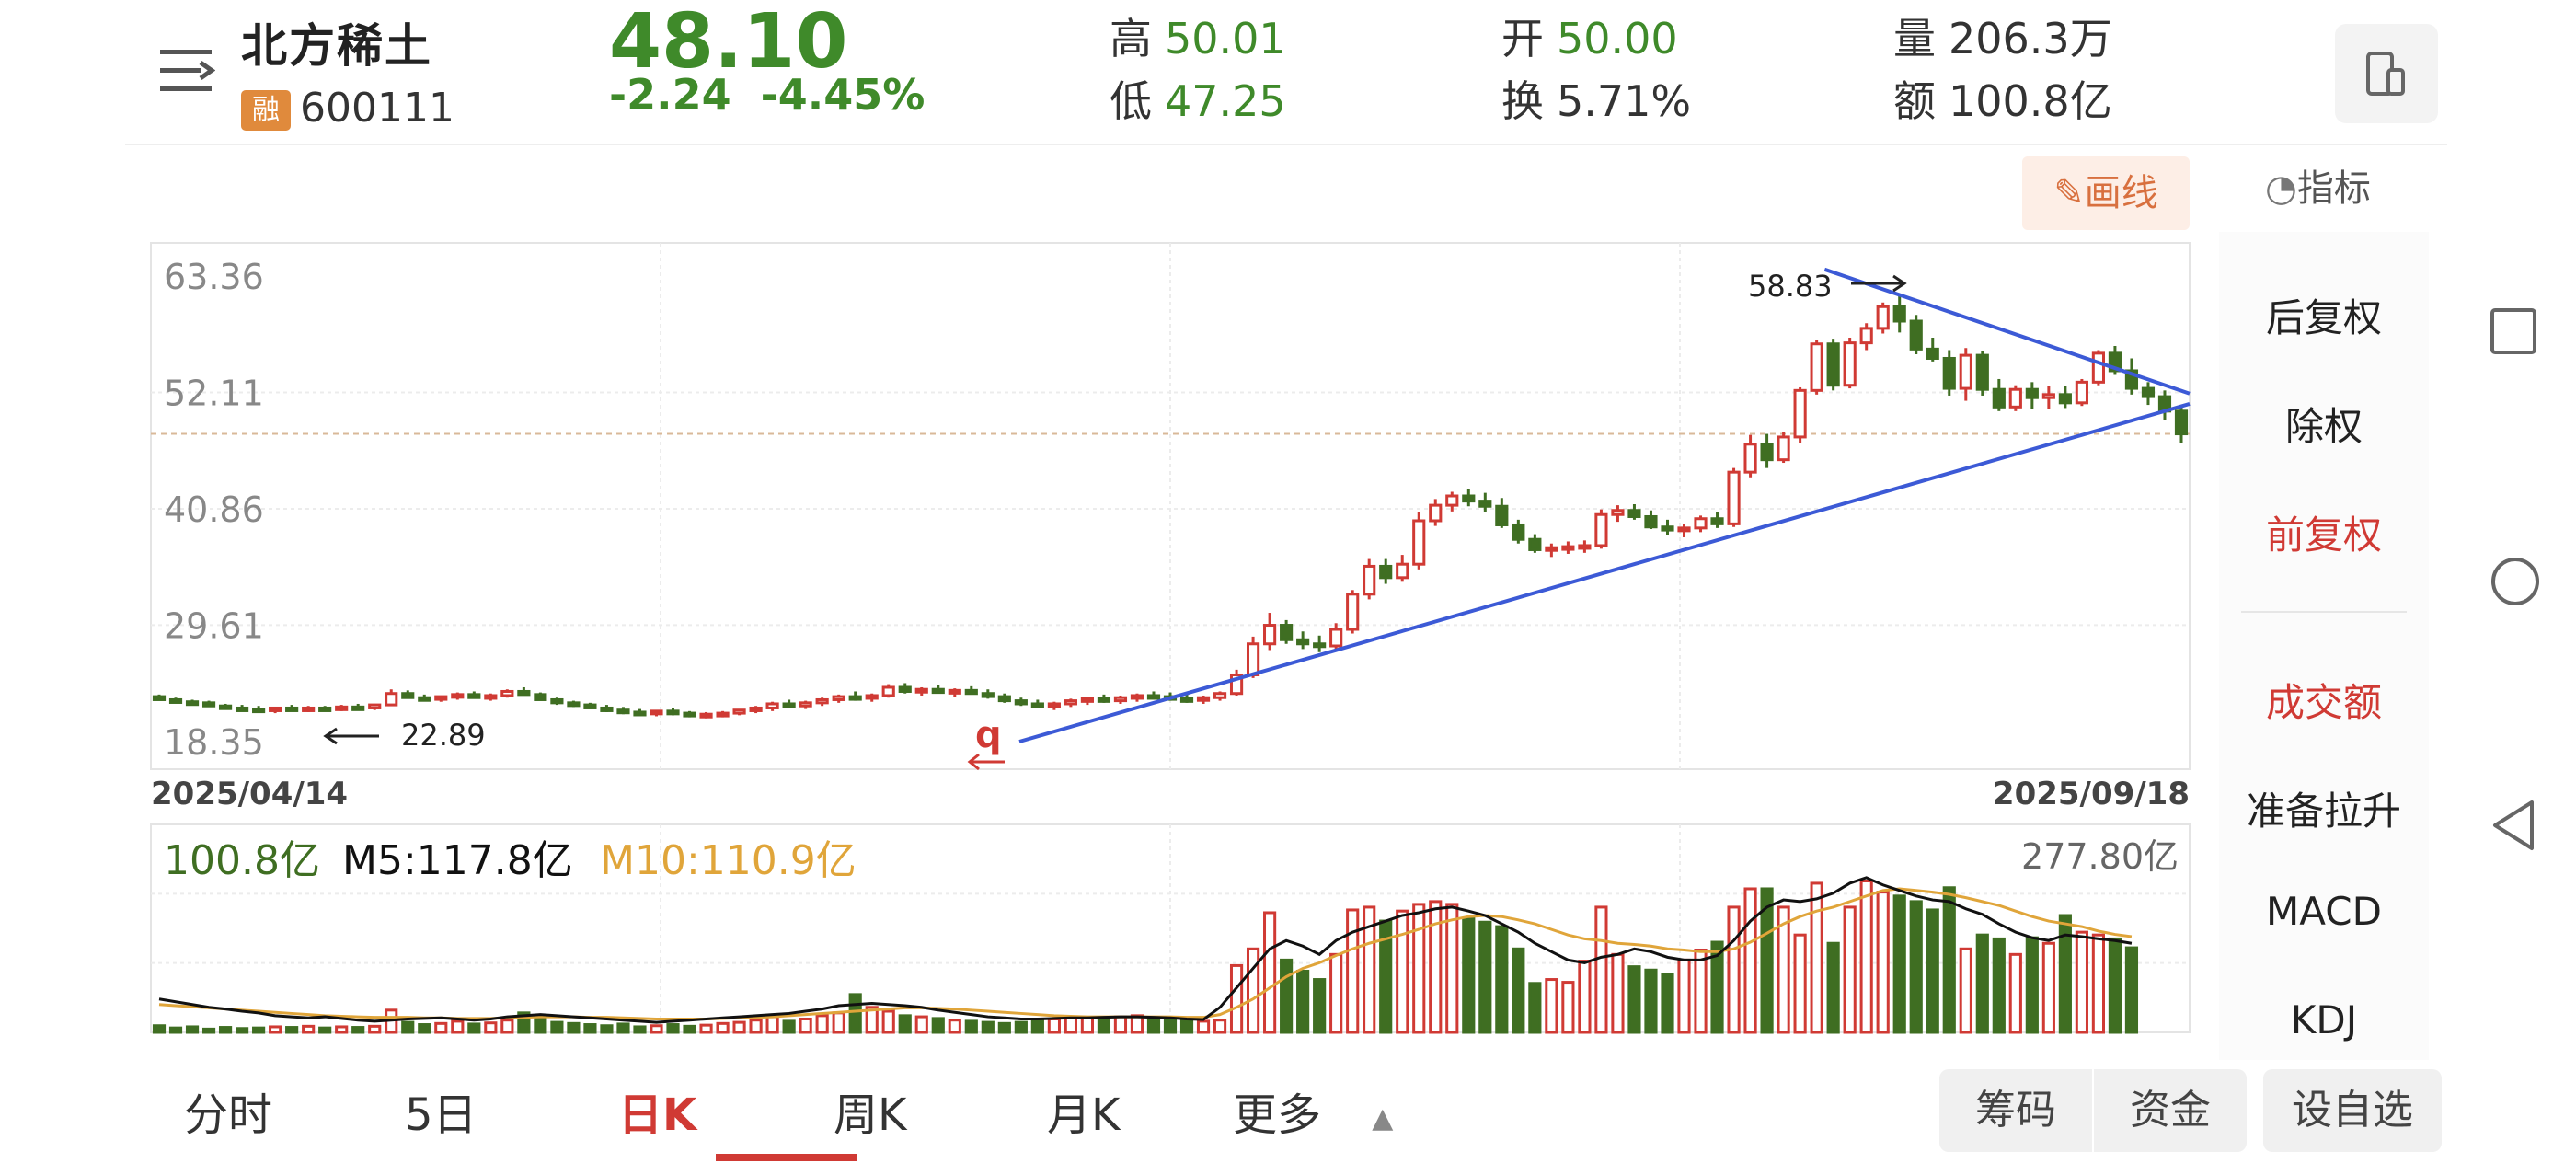 This screenshot has height=1163, width=2576. Describe the element at coordinates (657, 1115) in the screenshot. I see `tab-daily-k: 日K` at that location.